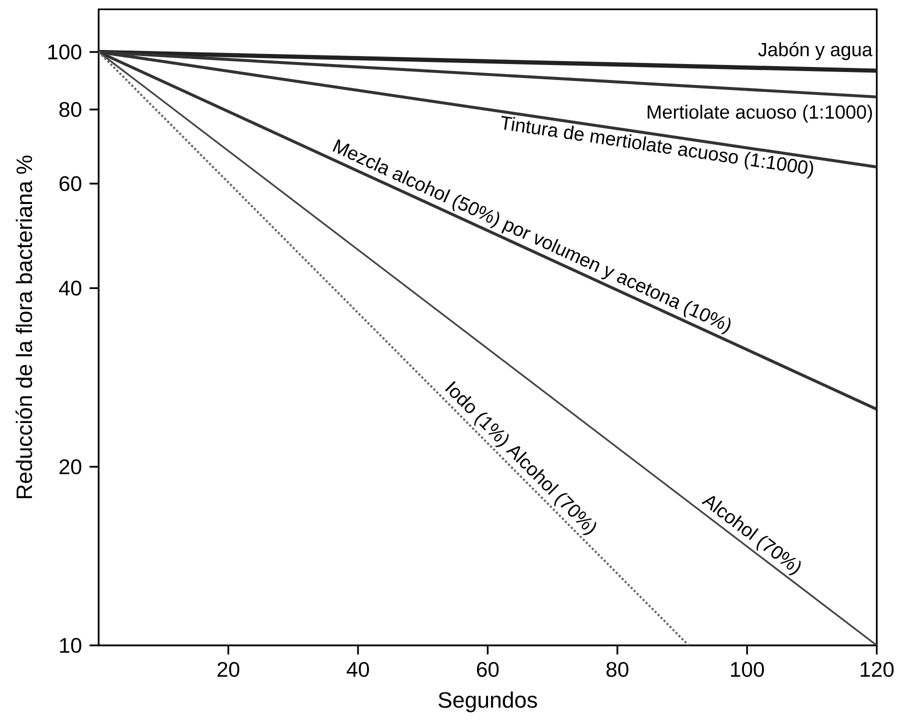  I want to click on x-tick-label: 100, so click(747, 670).